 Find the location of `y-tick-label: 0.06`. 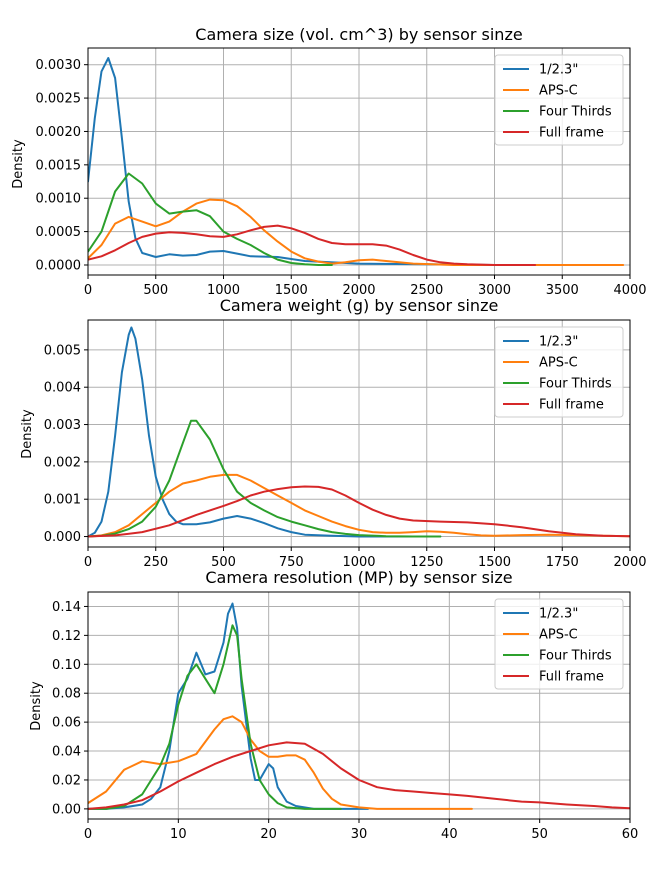

y-tick-label: 0.06 is located at coordinates (66, 723).